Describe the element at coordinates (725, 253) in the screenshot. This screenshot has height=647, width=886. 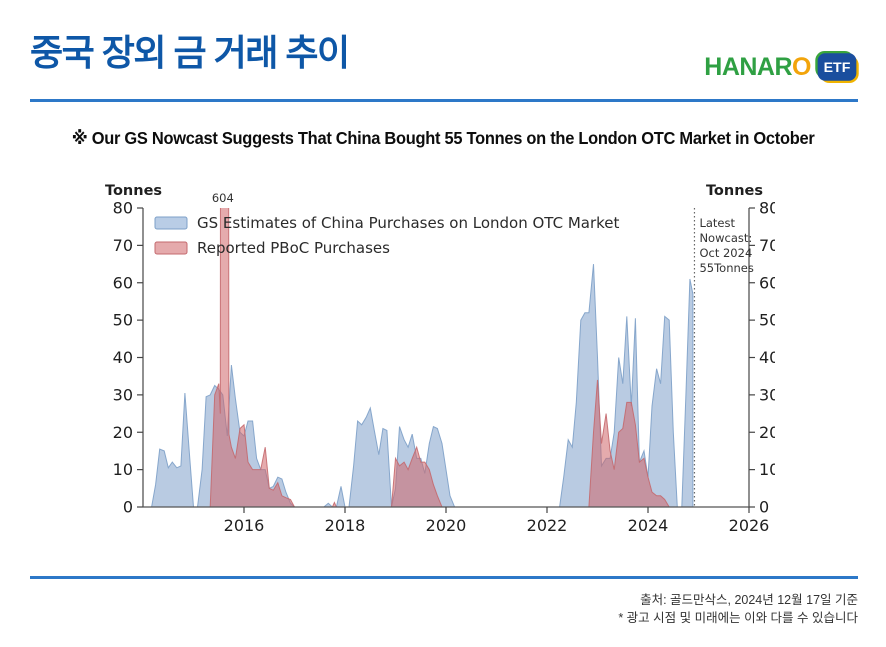
I see `nowcast-text-line: Oct 2024` at that location.